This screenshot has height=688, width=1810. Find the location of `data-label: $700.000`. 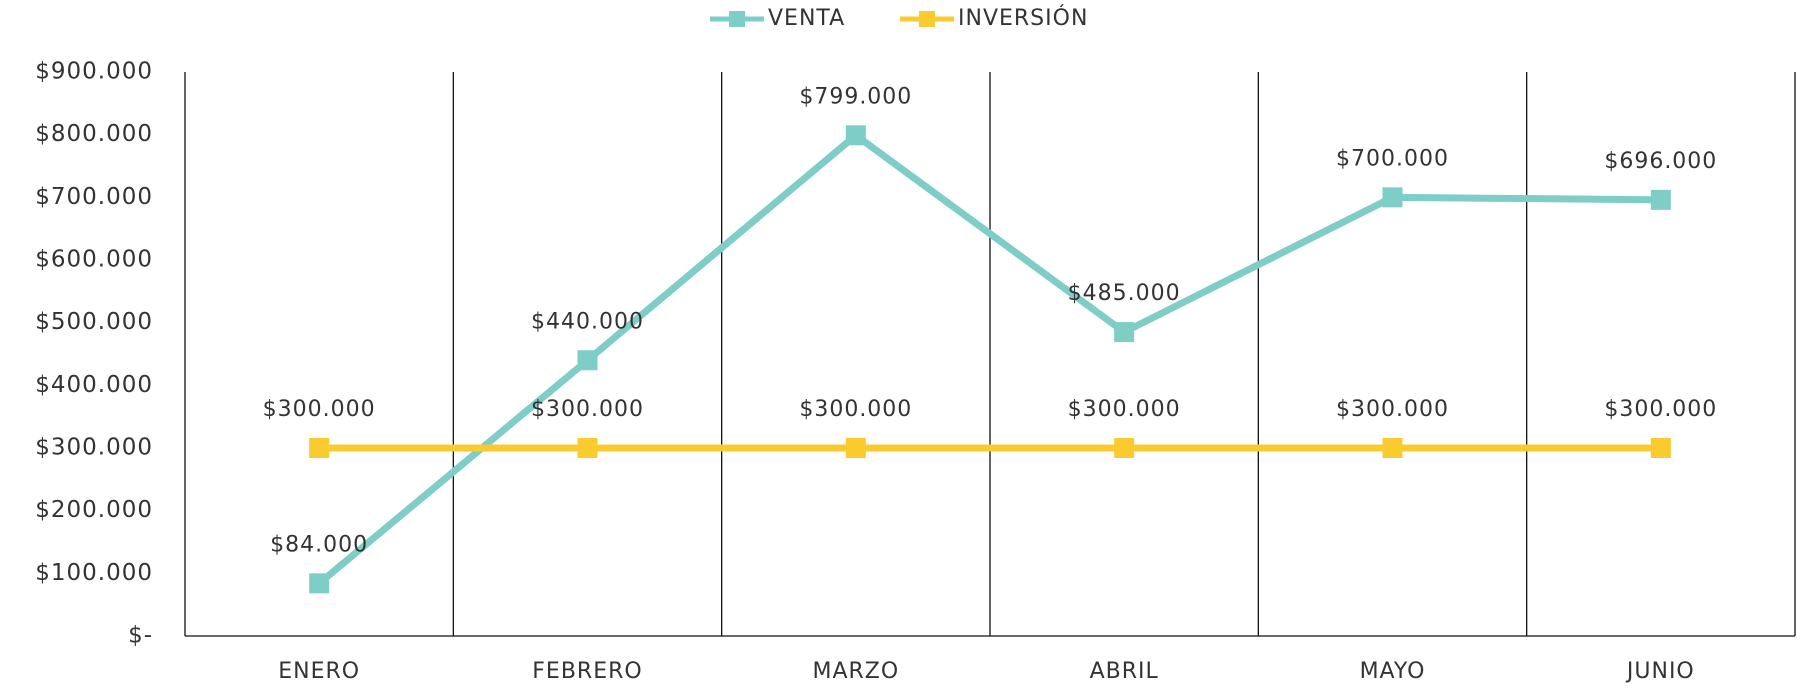

data-label: $700.000 is located at coordinates (1392, 158).